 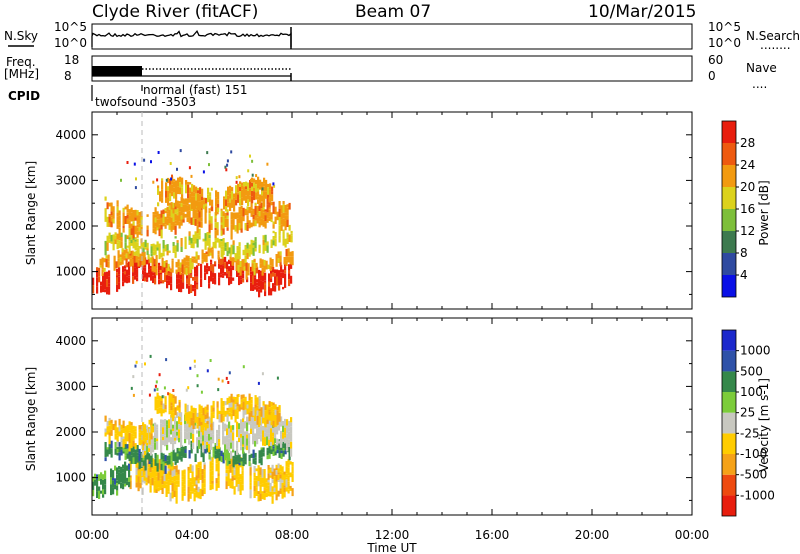 I want to click on colorbar-tick: 25, so click(x=747, y=413).